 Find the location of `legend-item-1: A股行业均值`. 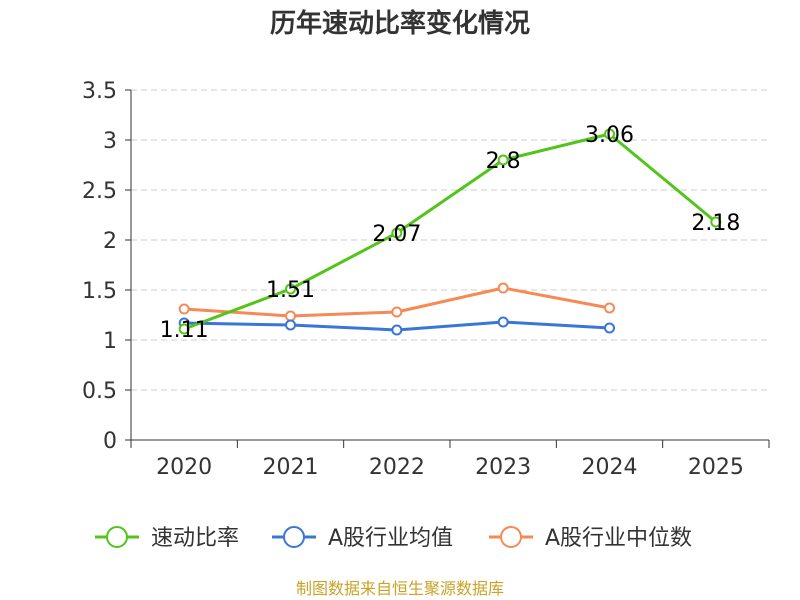

legend-item-1: A股行业均值 is located at coordinates (362, 538).